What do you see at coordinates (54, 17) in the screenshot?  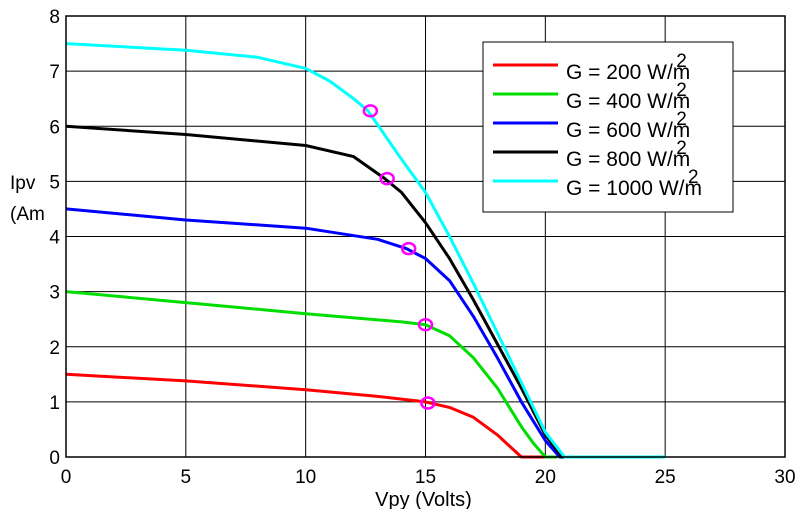 I see `y-tick-label: 8` at bounding box center [54, 17].